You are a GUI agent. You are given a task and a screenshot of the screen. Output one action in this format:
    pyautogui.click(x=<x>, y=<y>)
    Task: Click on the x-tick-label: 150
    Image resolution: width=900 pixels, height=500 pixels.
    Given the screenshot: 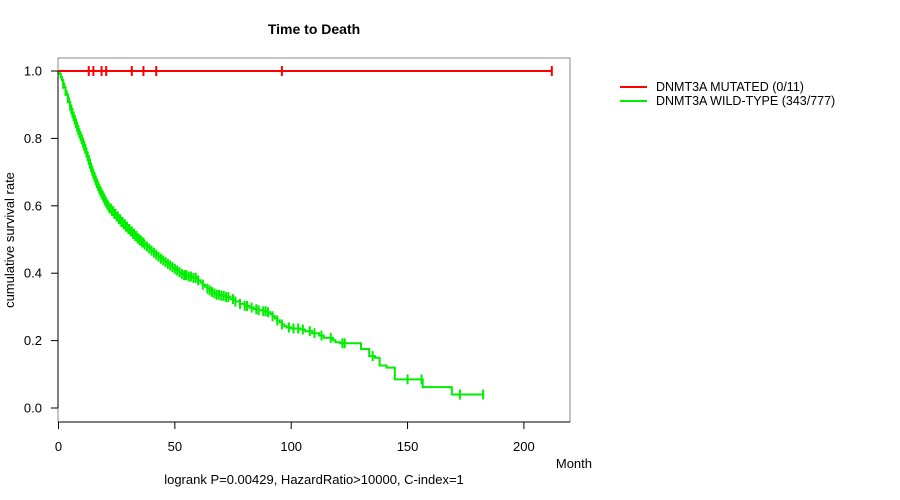 What is the action you would take?
    pyautogui.click(x=408, y=446)
    